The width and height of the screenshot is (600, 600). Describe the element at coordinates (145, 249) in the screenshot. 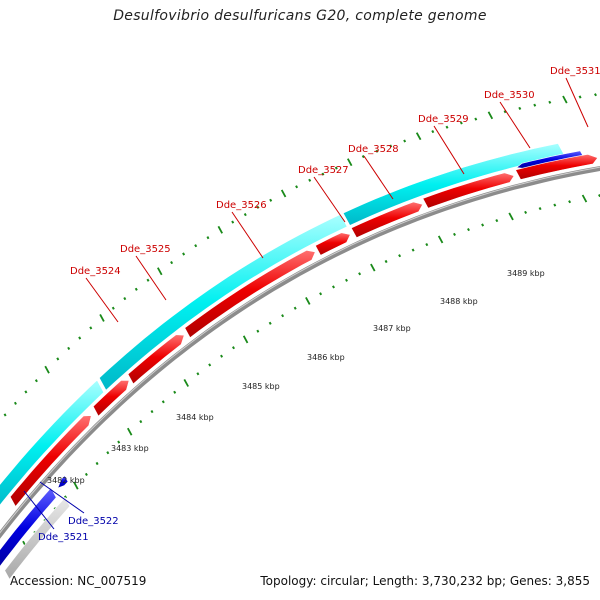

I see `gene-label-dde-3525: Dde_3525` at that location.